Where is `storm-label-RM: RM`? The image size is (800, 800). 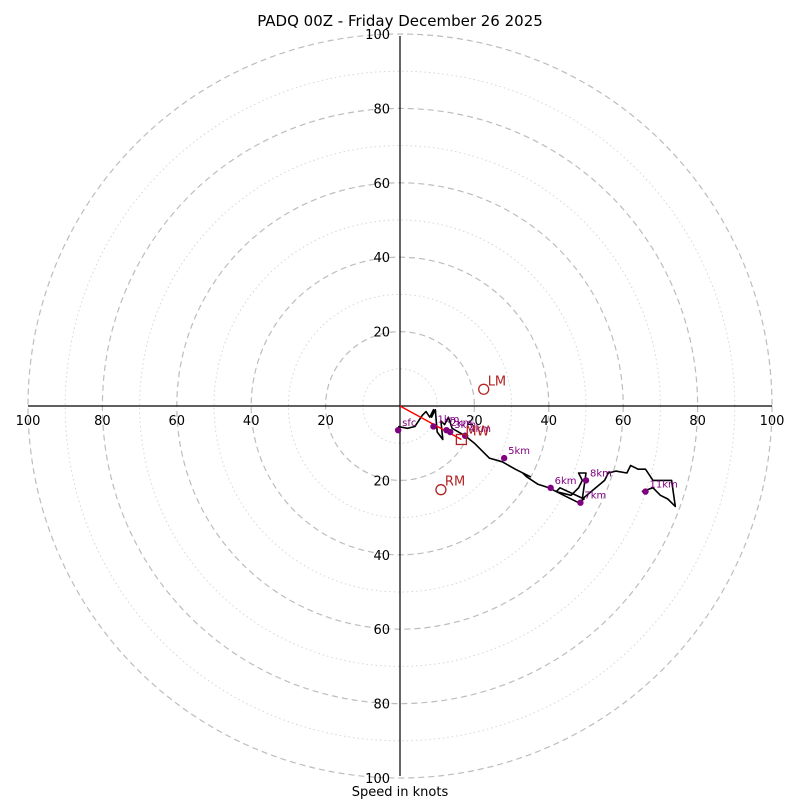 storm-label-RM: RM is located at coordinates (455, 482).